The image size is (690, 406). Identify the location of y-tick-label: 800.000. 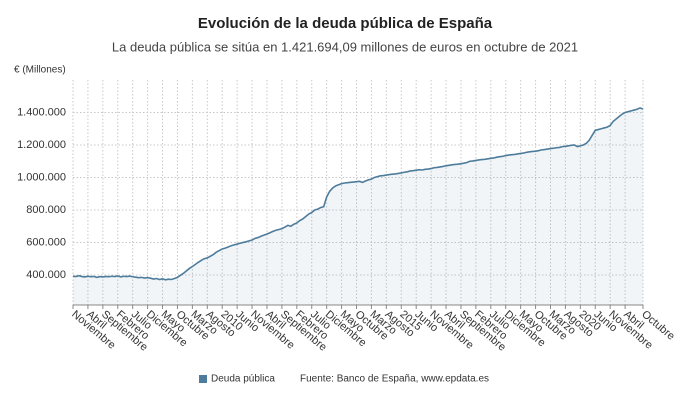
(46, 210).